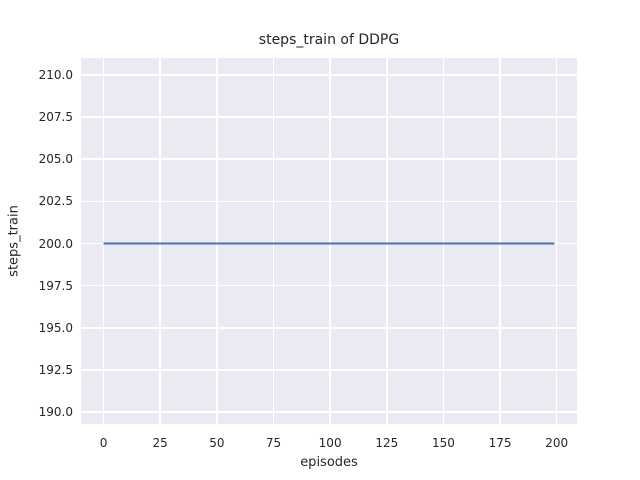 This screenshot has height=480, width=640. Describe the element at coordinates (55, 412) in the screenshot. I see `y-tick-label: 190.0` at that location.